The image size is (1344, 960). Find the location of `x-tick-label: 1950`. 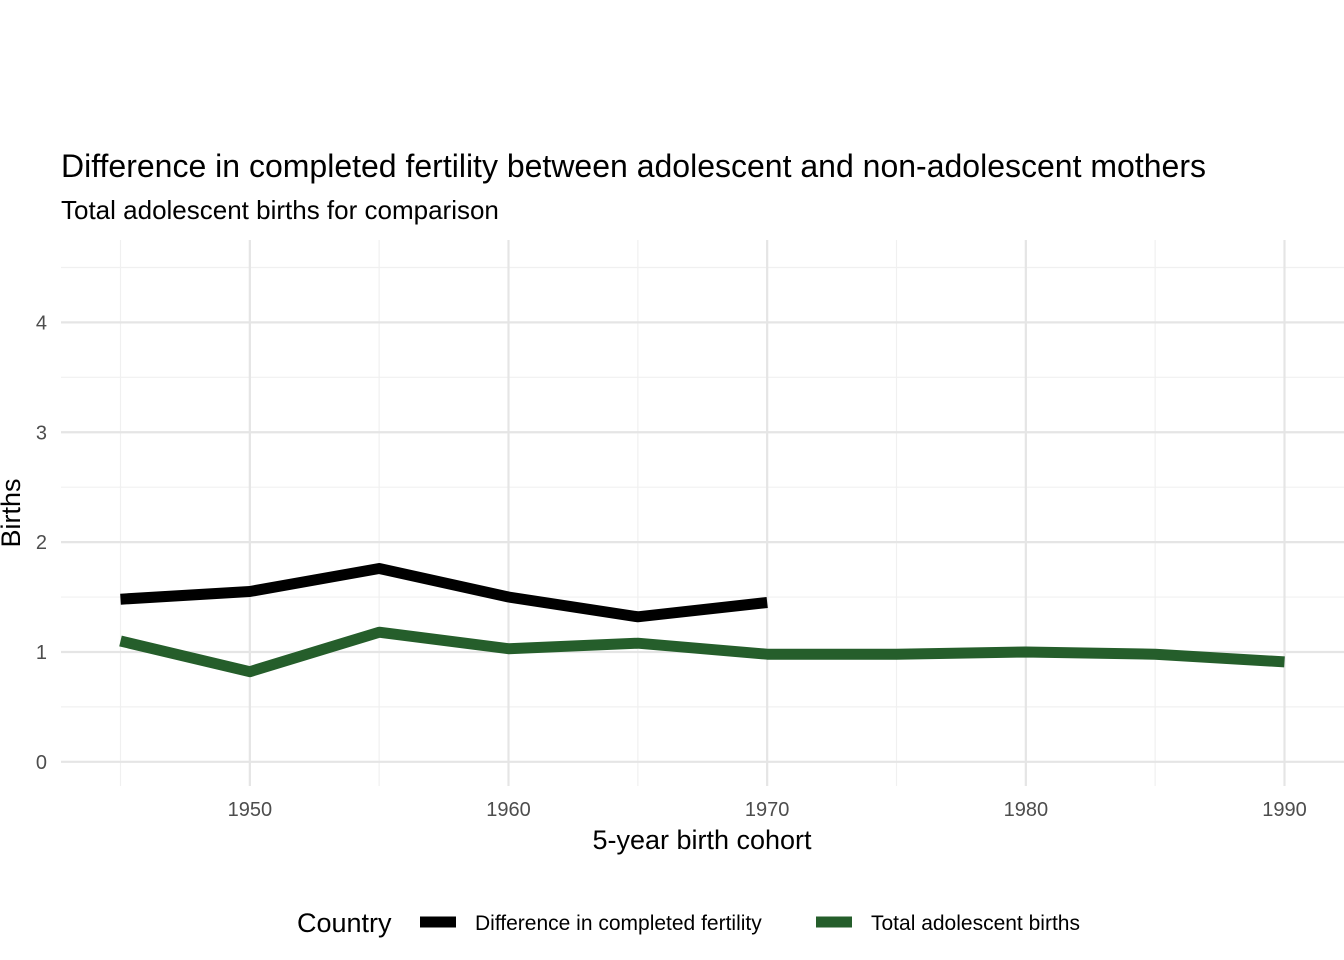

x-tick-label: 1950 is located at coordinates (250, 810).